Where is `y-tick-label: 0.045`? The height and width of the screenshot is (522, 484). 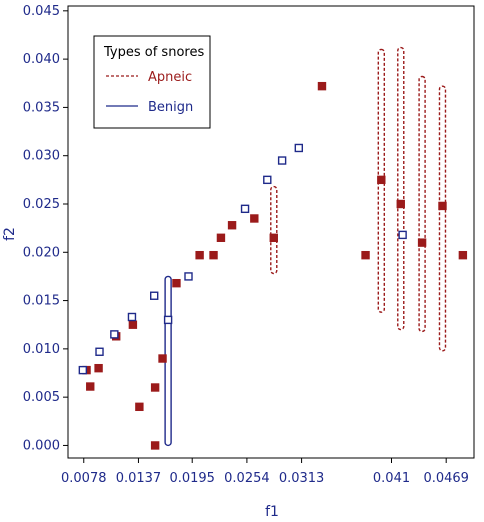
y-tick-label: 0.045 is located at coordinates (41, 11).